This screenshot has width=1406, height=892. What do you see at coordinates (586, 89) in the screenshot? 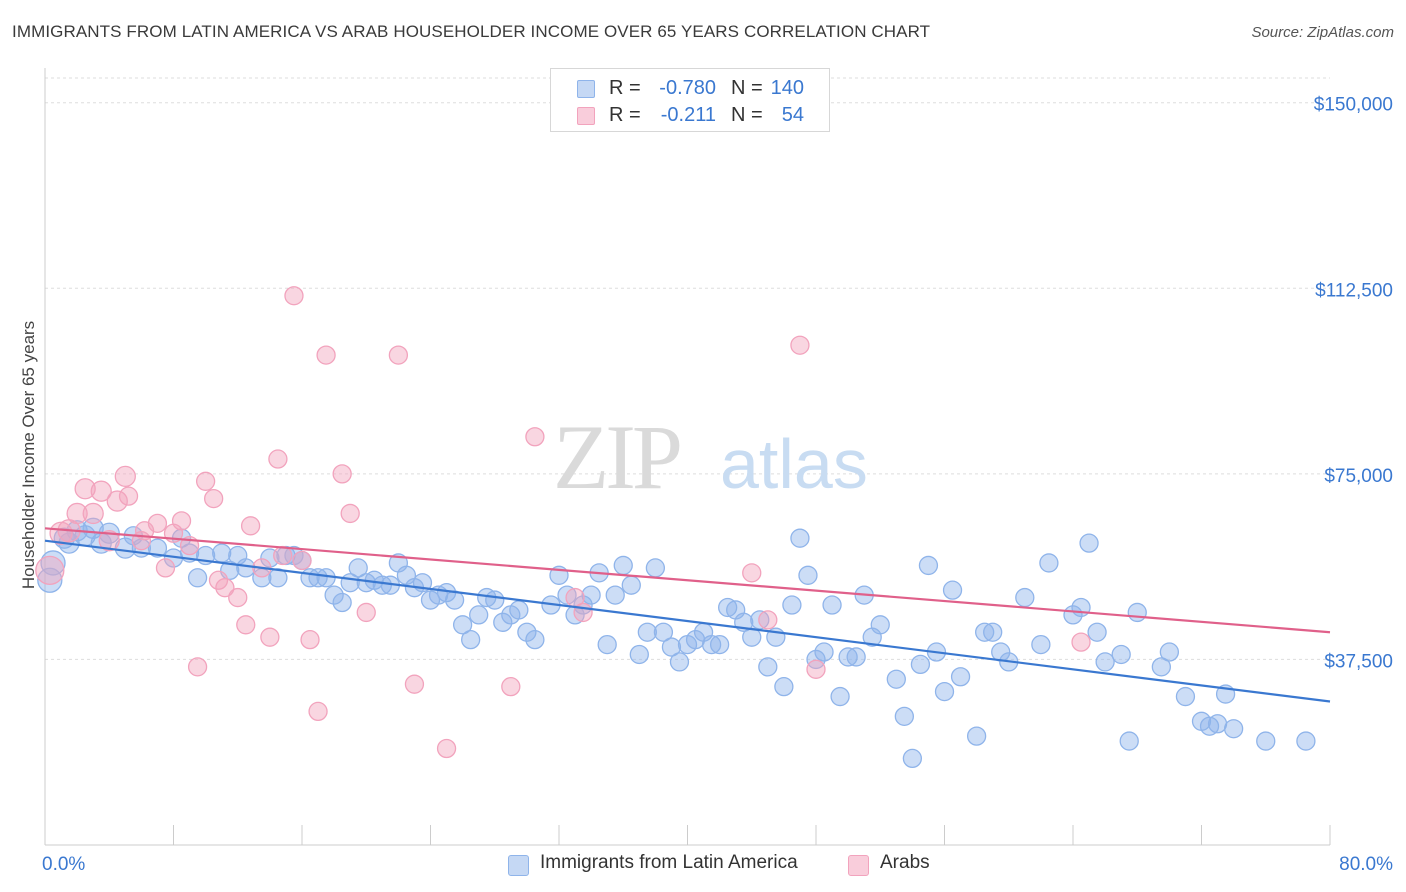
I see `legend-swatch-latin-america` at bounding box center [586, 89].